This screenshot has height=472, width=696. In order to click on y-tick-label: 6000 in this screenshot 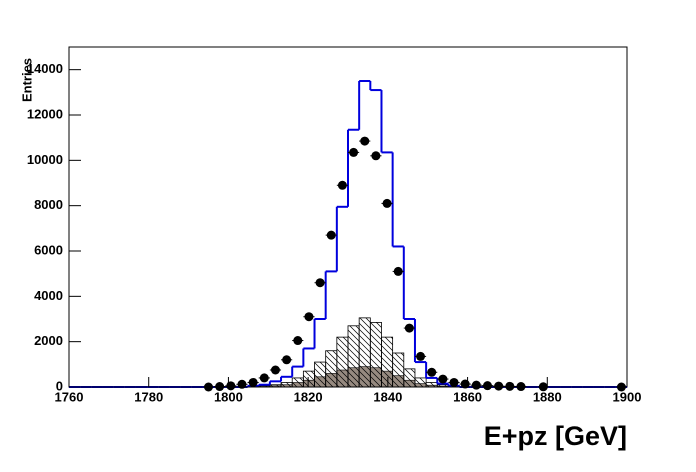, I will do `click(48, 249)`.